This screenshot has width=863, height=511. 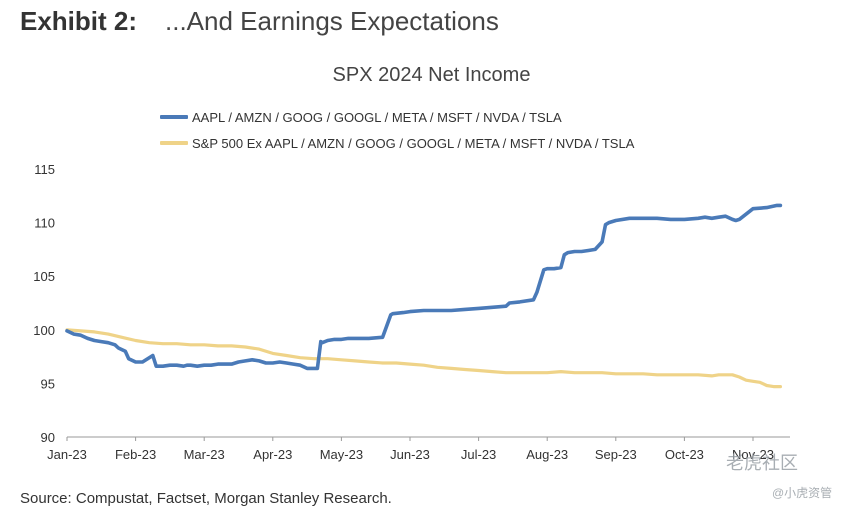 I want to click on watermark-handle: @小虎资管, so click(x=802, y=493).